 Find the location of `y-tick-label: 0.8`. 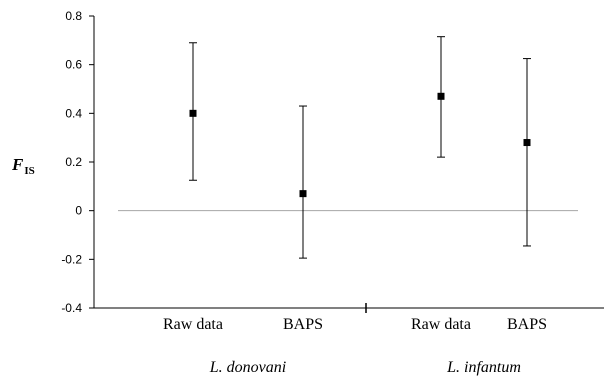

y-tick-label: 0.8 is located at coordinates (73, 16).